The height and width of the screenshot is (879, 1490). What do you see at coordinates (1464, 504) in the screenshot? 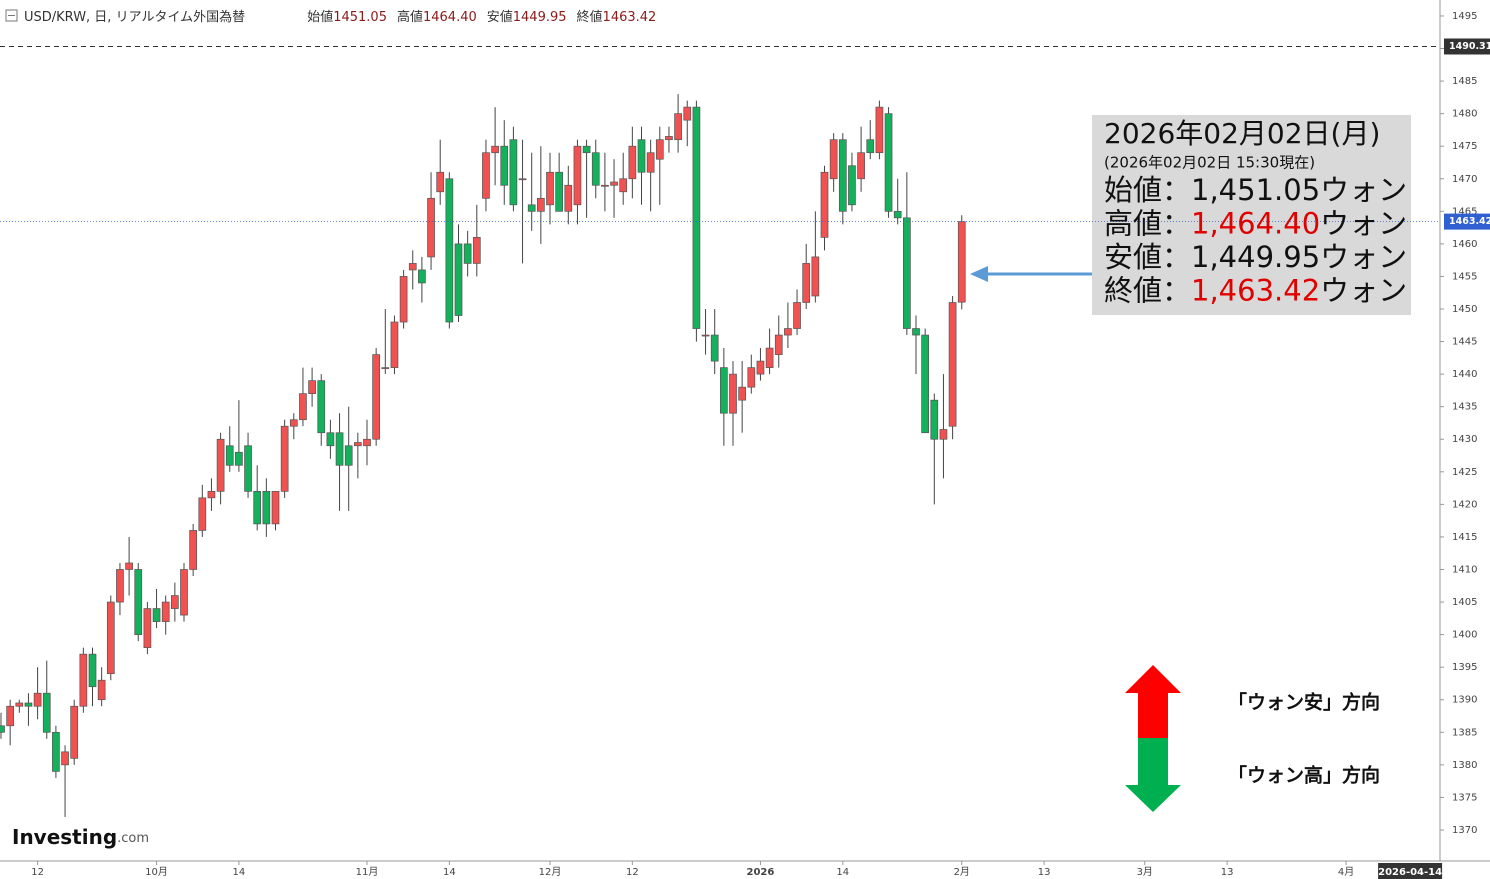
I see `y-tick-label: 1420` at bounding box center [1464, 504].